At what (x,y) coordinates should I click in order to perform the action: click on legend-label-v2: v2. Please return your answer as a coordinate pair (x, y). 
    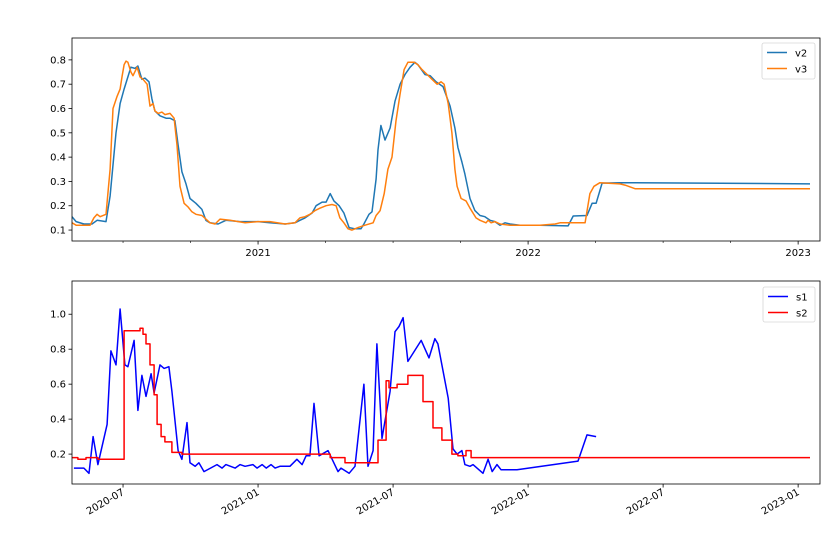
    Looking at the image, I should click on (801, 54).